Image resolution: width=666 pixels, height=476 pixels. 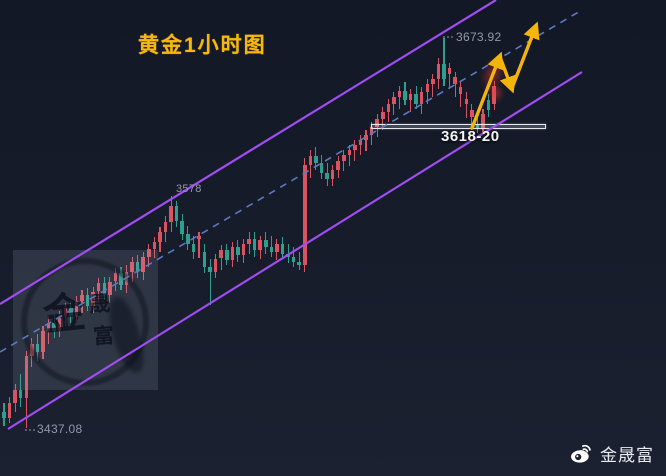 What do you see at coordinates (470, 136) in the screenshot?
I see `support-zone-label: 3618-20` at bounding box center [470, 136].